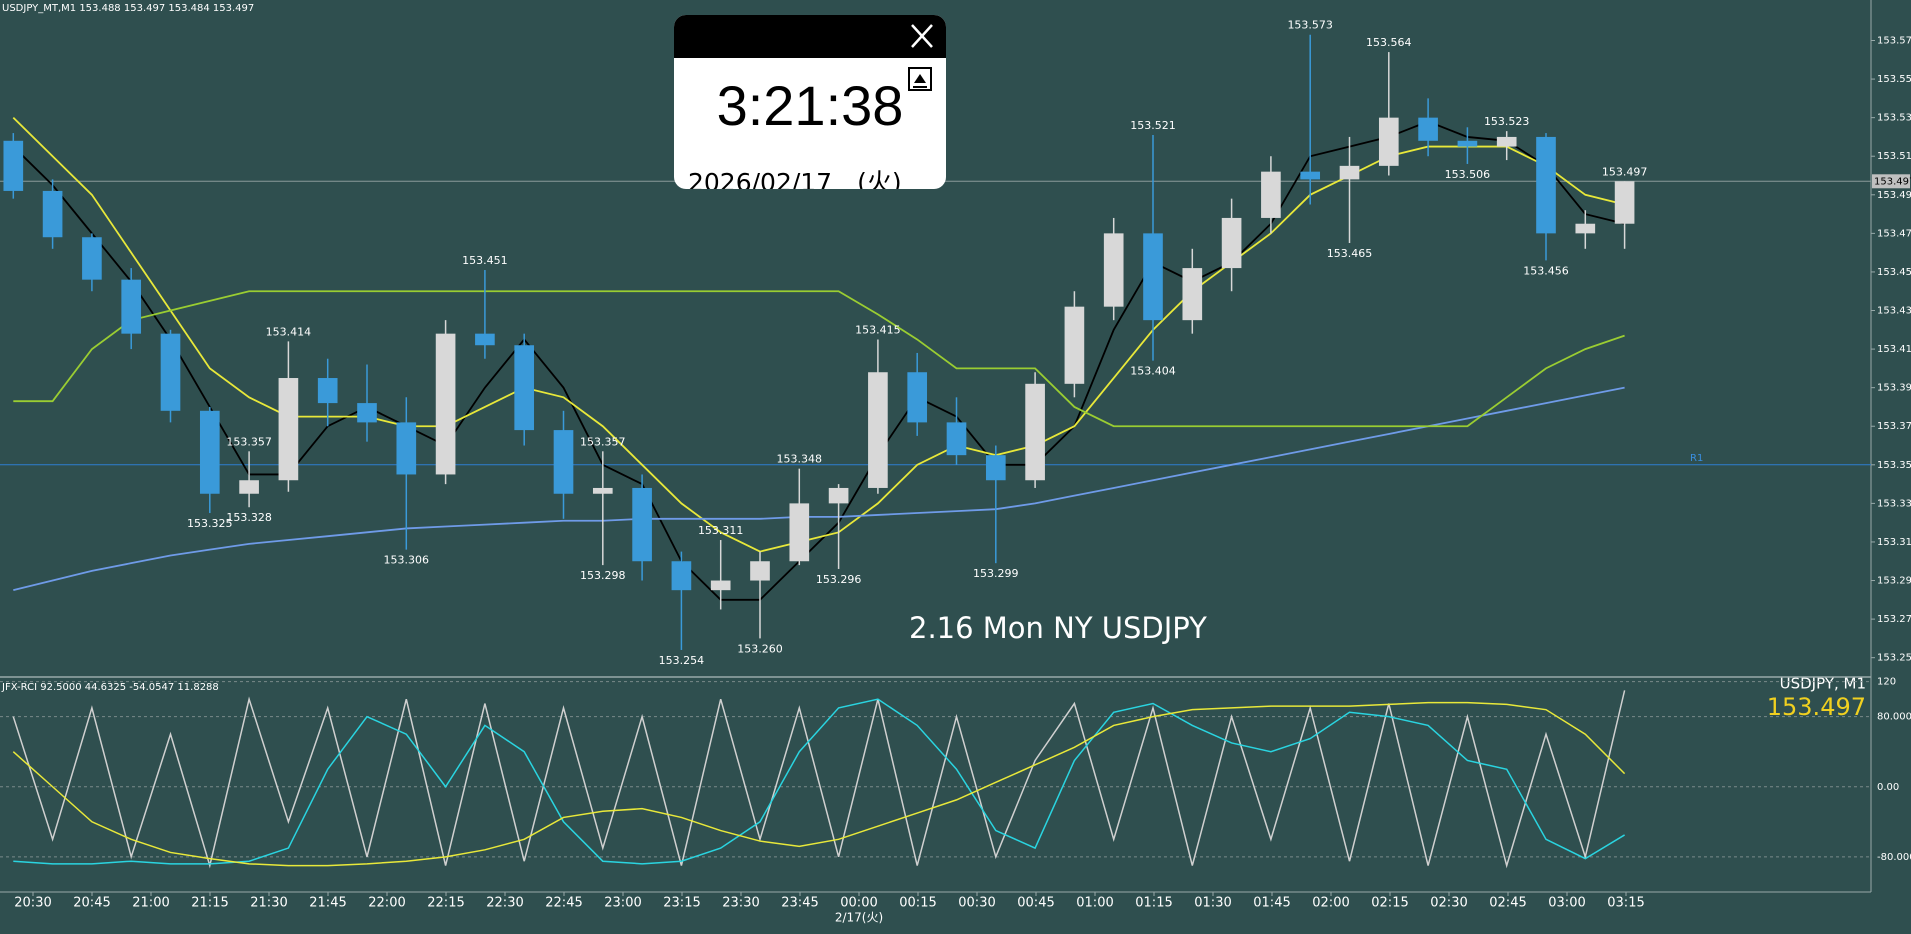 This screenshot has height=934, width=1911. Describe the element at coordinates (1212, 903) in the screenshot. I see `x-tick-label: 01:30` at that location.